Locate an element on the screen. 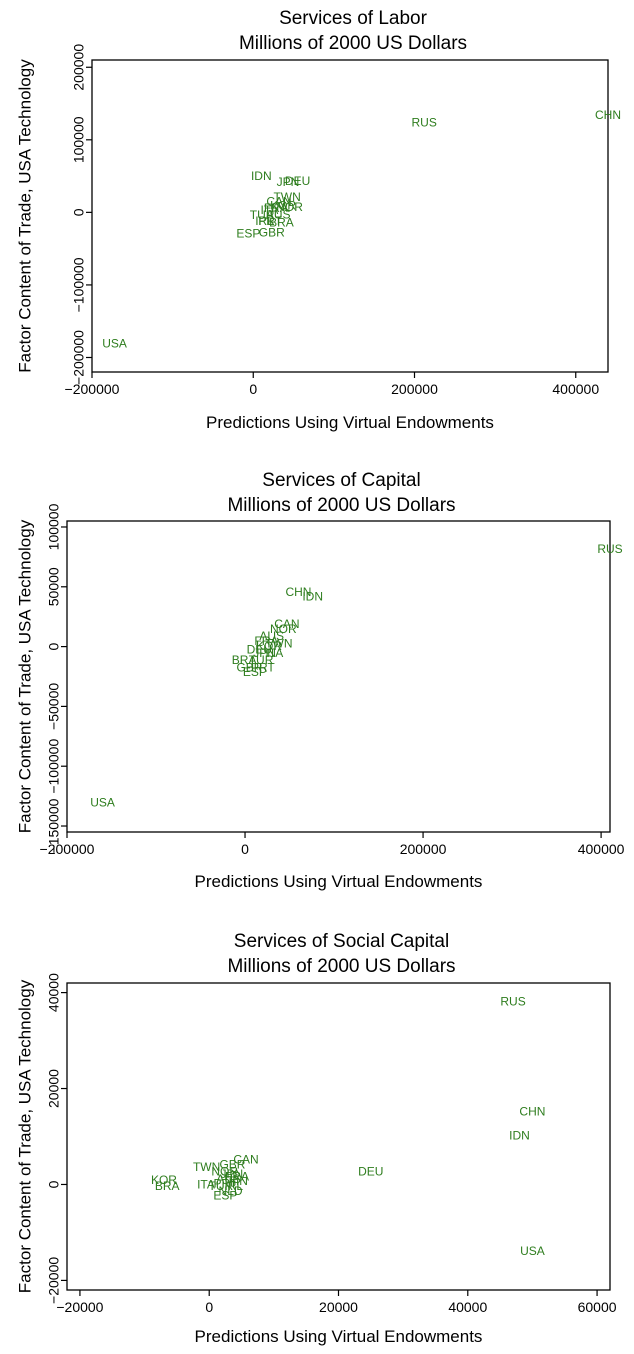  y-tick-label: −50000 is located at coordinates (54, 706).